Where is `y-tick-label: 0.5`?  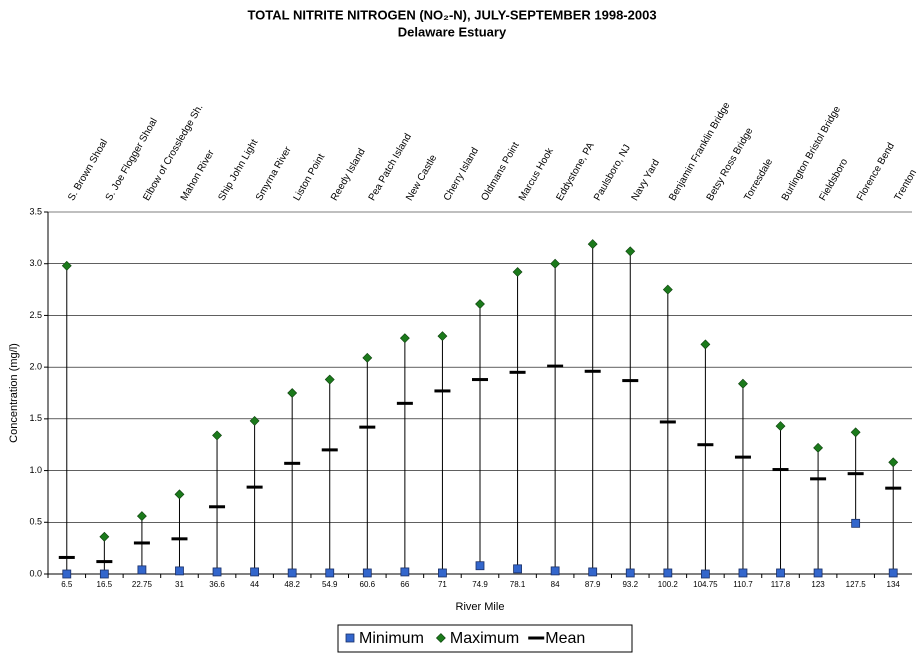 y-tick-label: 0.5 is located at coordinates (35, 522).